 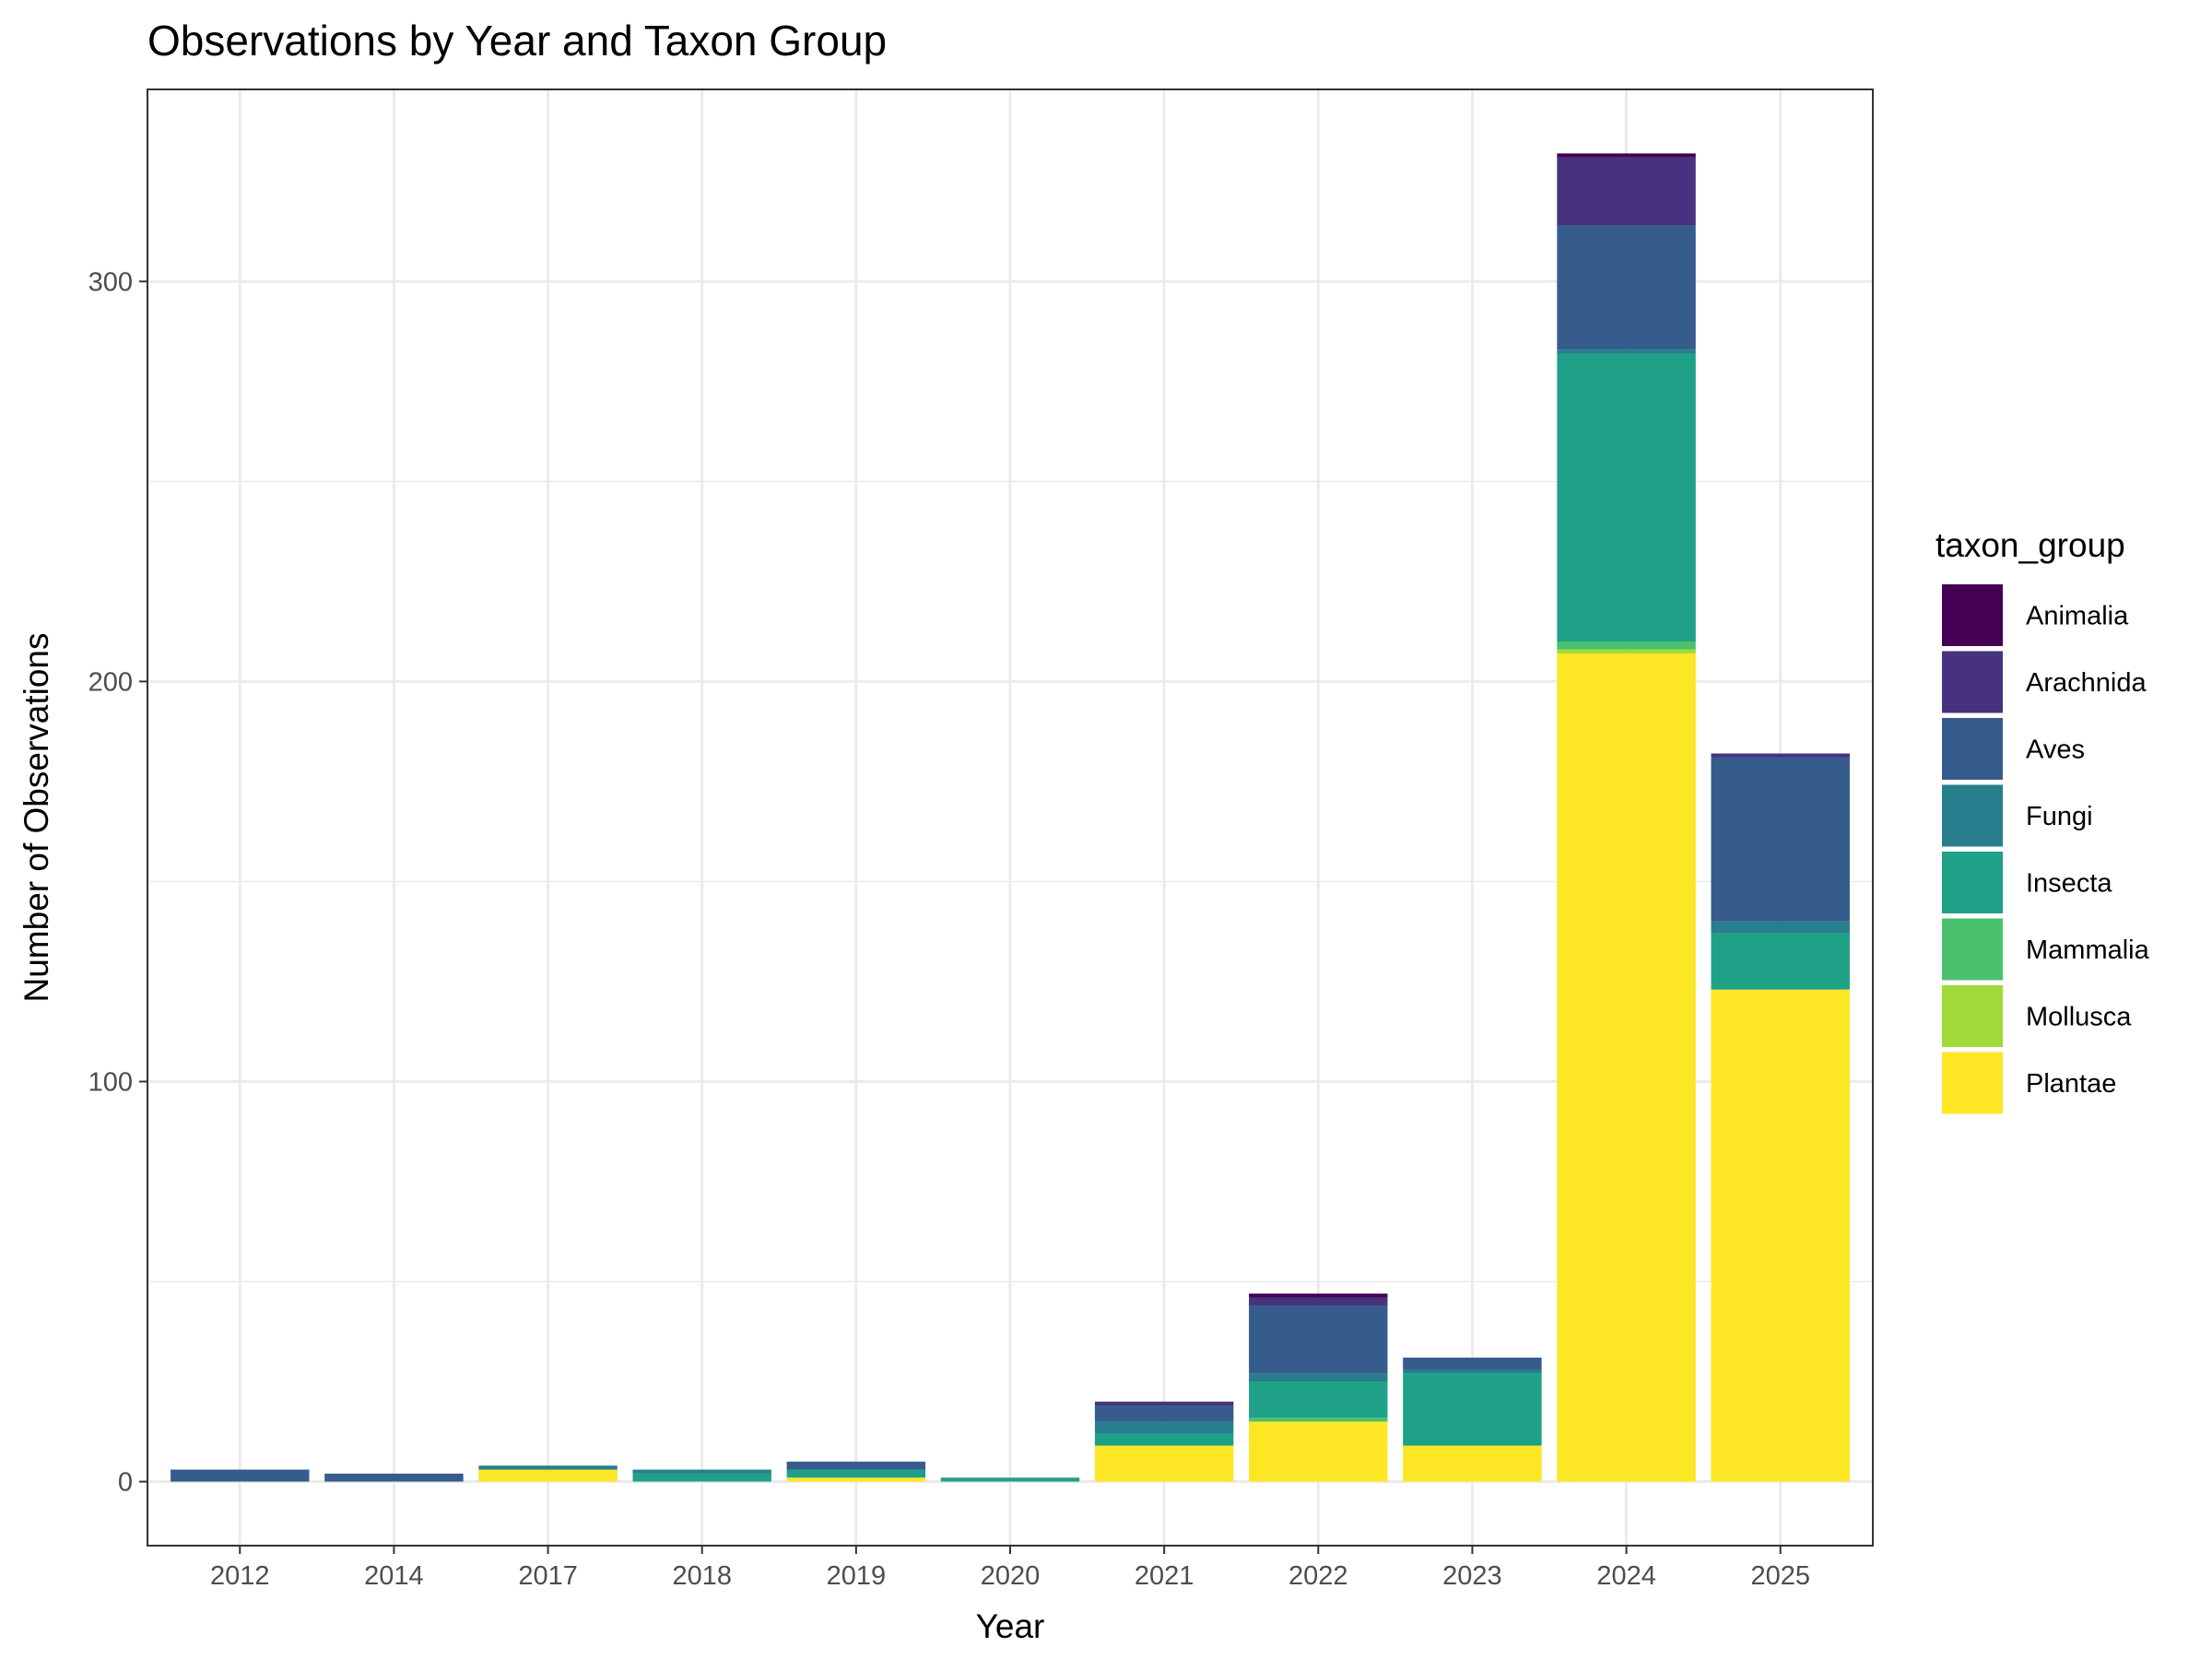 I want to click on bar-segment-insecta-2020, so click(x=1010, y=1479).